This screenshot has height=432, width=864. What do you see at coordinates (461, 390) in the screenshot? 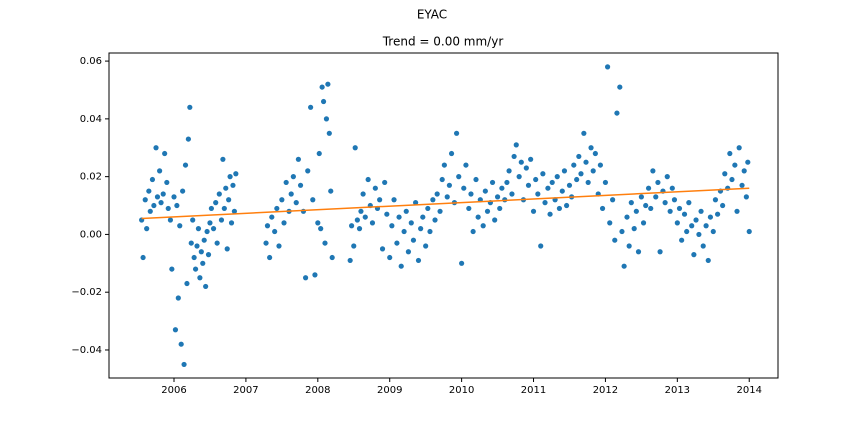
I see `x-tick-label: 2010` at bounding box center [461, 390].